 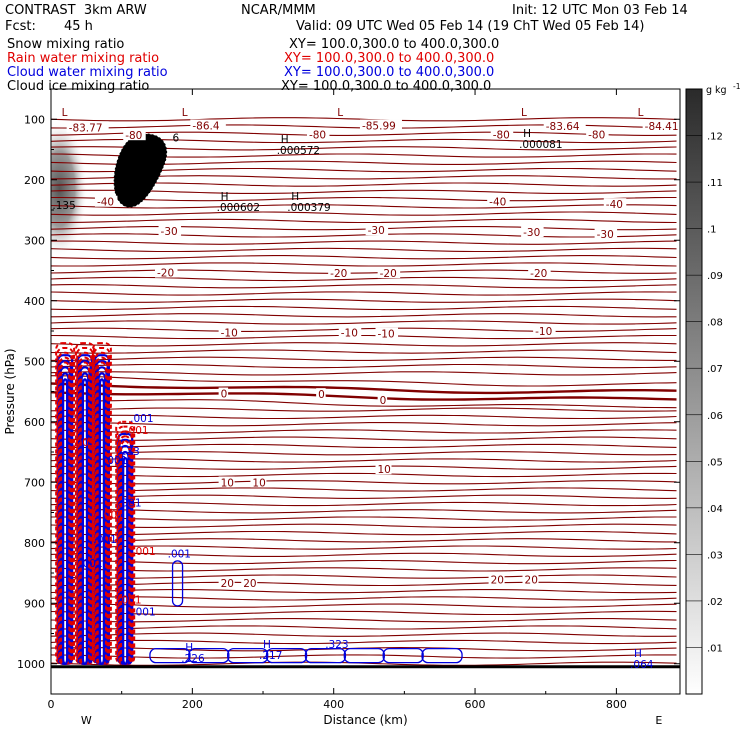 I want to click on contour-value-label: 6, so click(x=176, y=138).